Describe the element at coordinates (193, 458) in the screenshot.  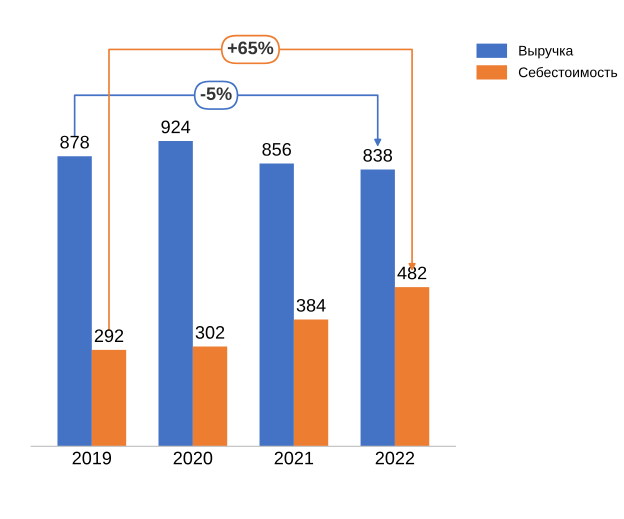
I see `x-tick-label: 2020` at that location.